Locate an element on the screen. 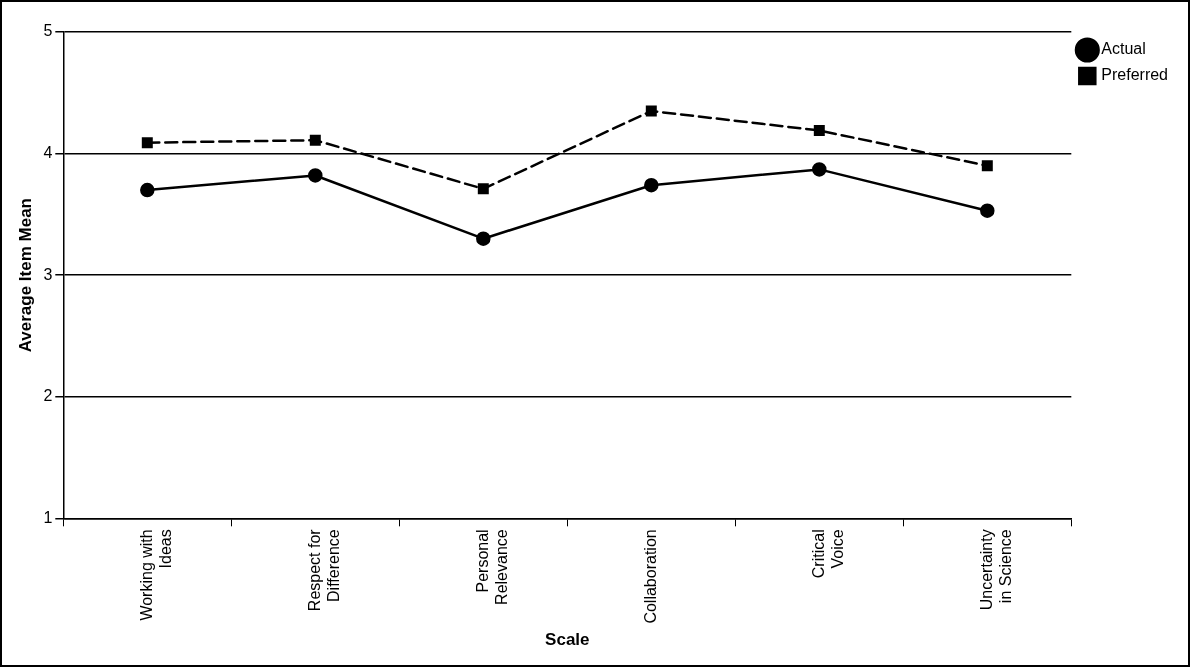  x-tick-label: Respect for Difference is located at coordinates (323, 570).